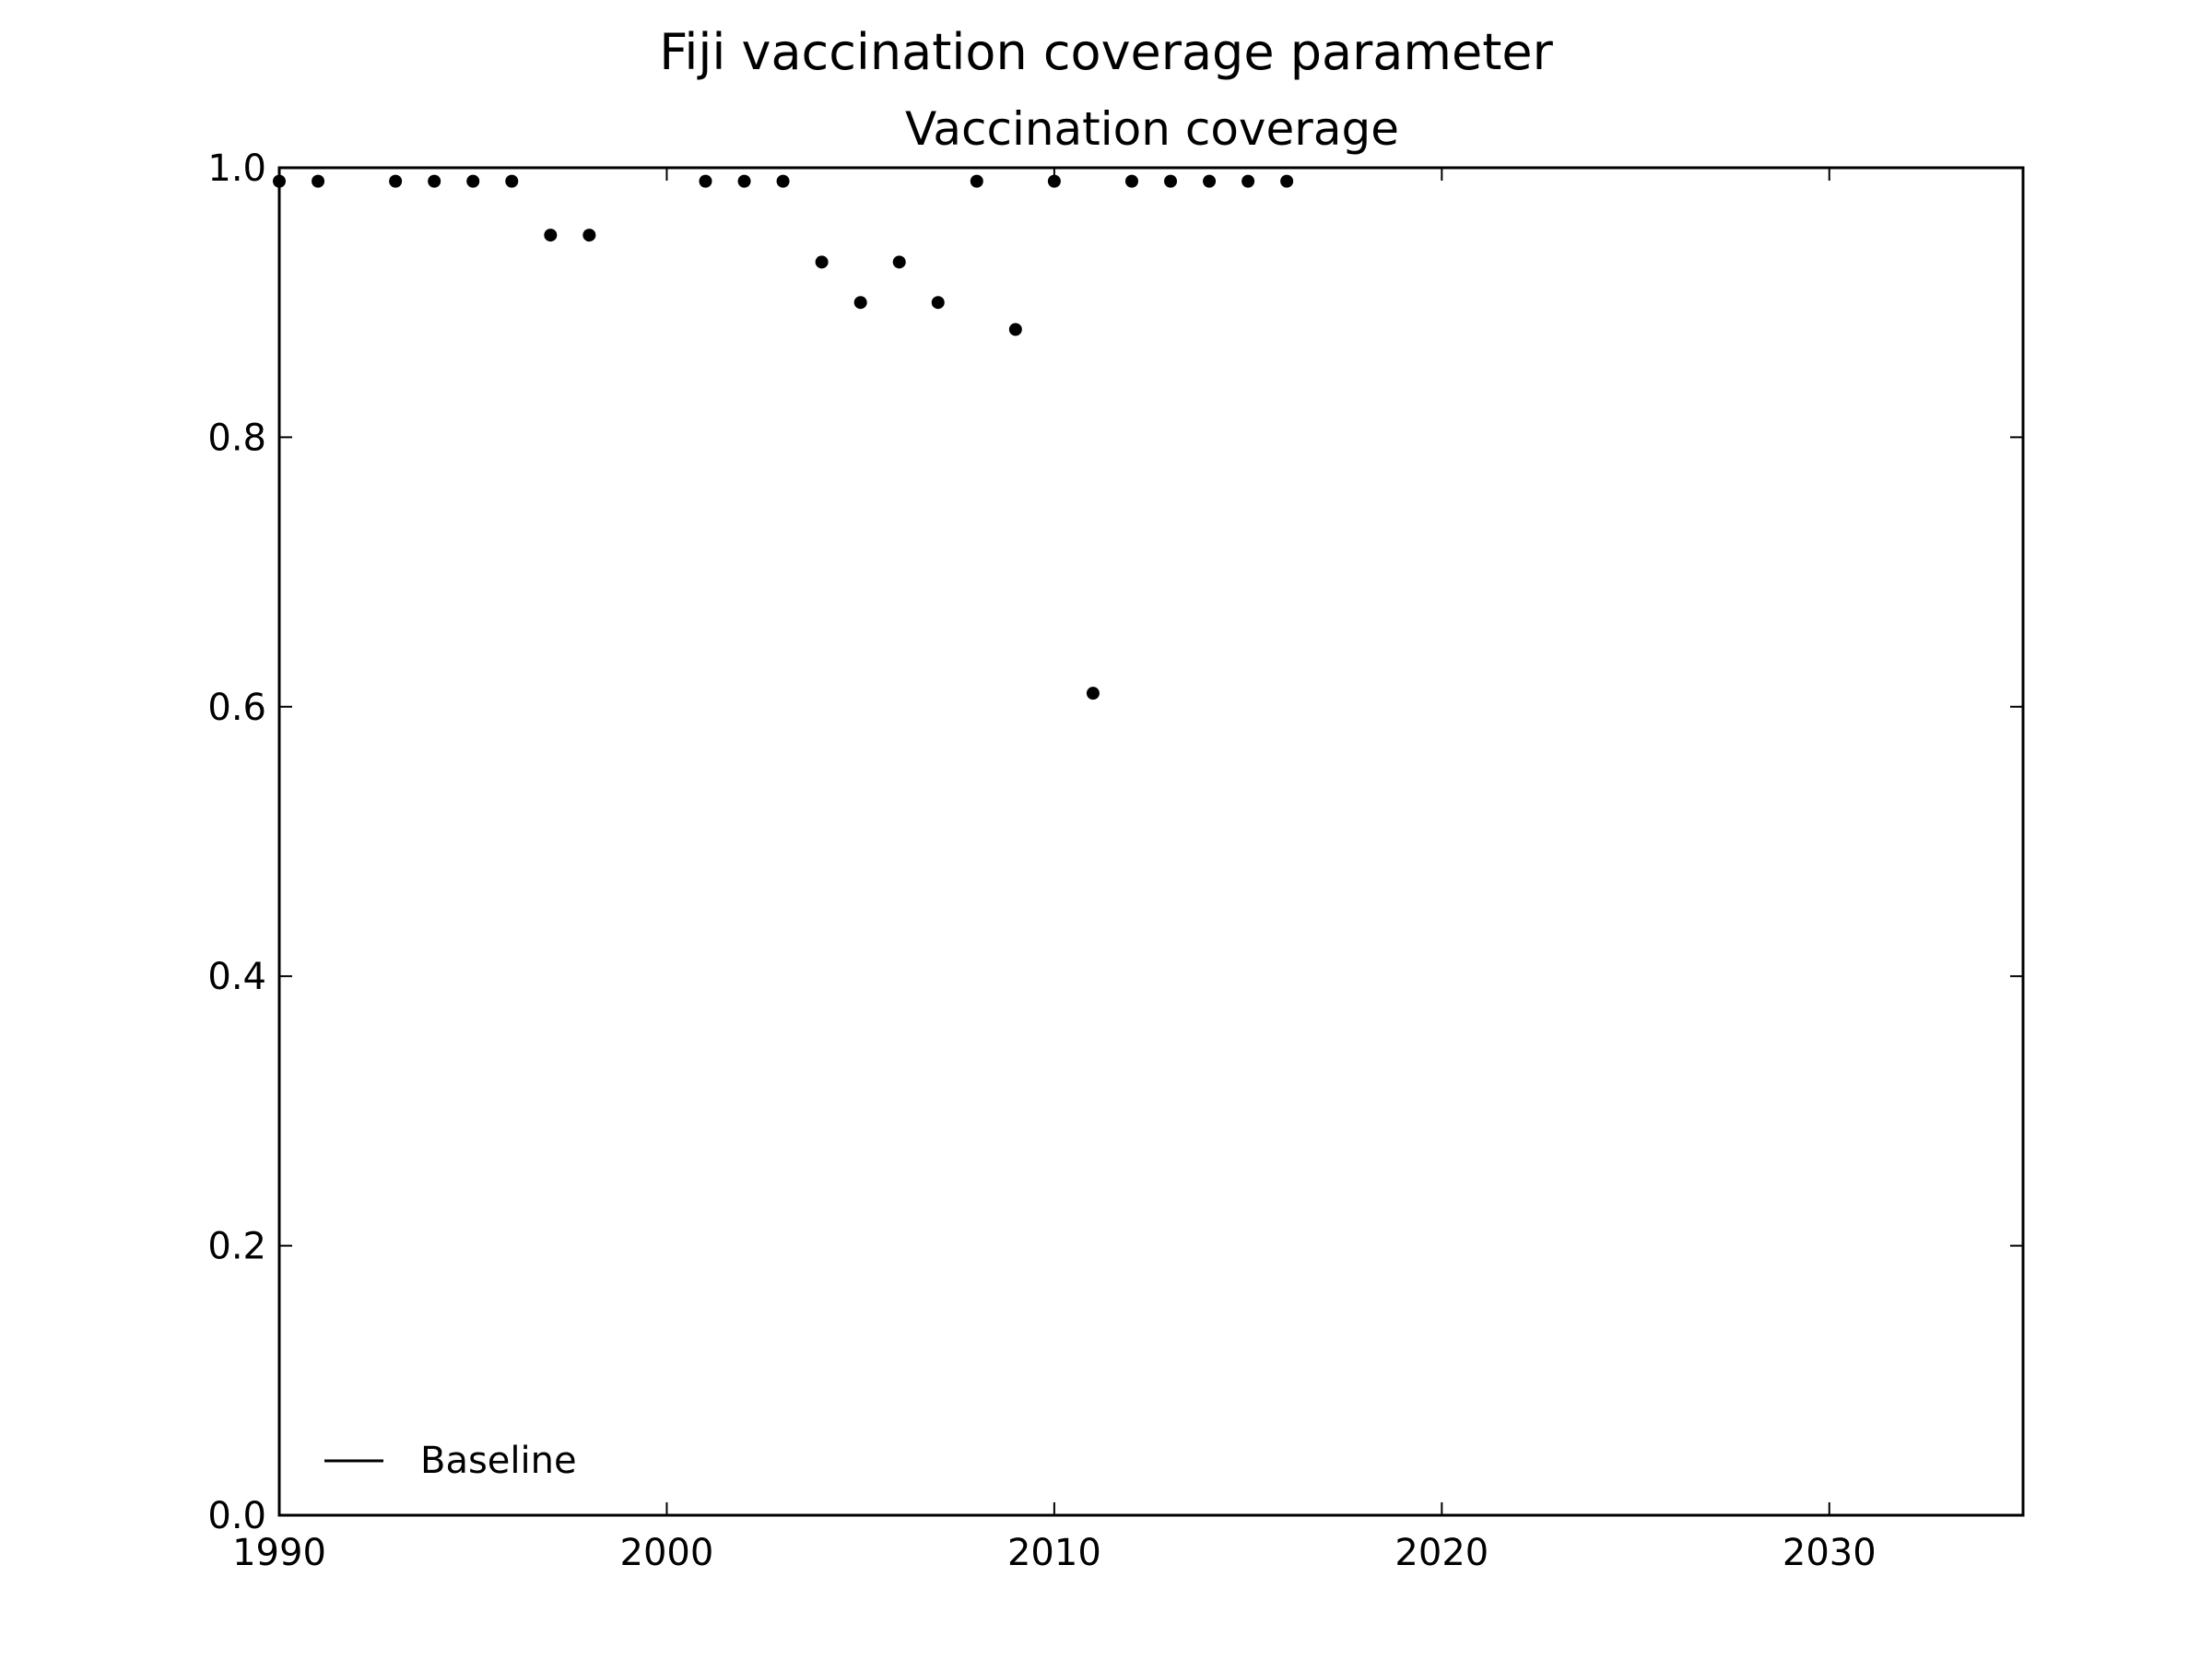 This screenshot has height=1659, width=2212. What do you see at coordinates (667, 1553) in the screenshot?
I see `x-tick-label: 2000` at bounding box center [667, 1553].